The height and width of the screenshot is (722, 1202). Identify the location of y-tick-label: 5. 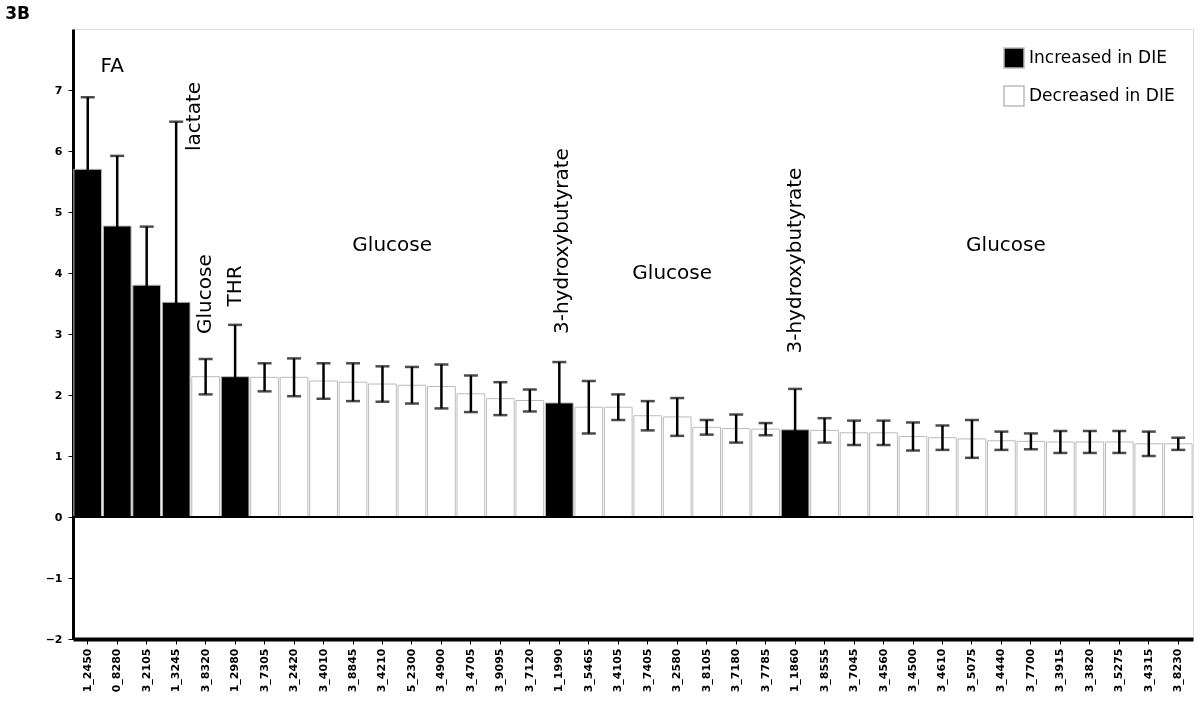
(58, 212).